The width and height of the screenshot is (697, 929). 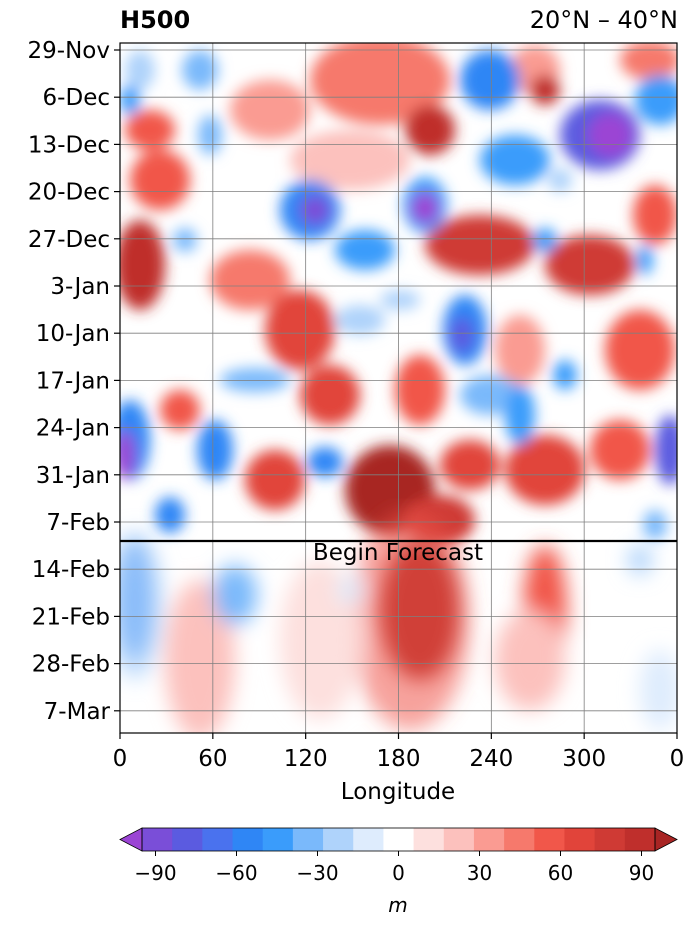 What do you see at coordinates (306, 759) in the screenshot?
I see `x-tick-label: 120` at bounding box center [306, 759].